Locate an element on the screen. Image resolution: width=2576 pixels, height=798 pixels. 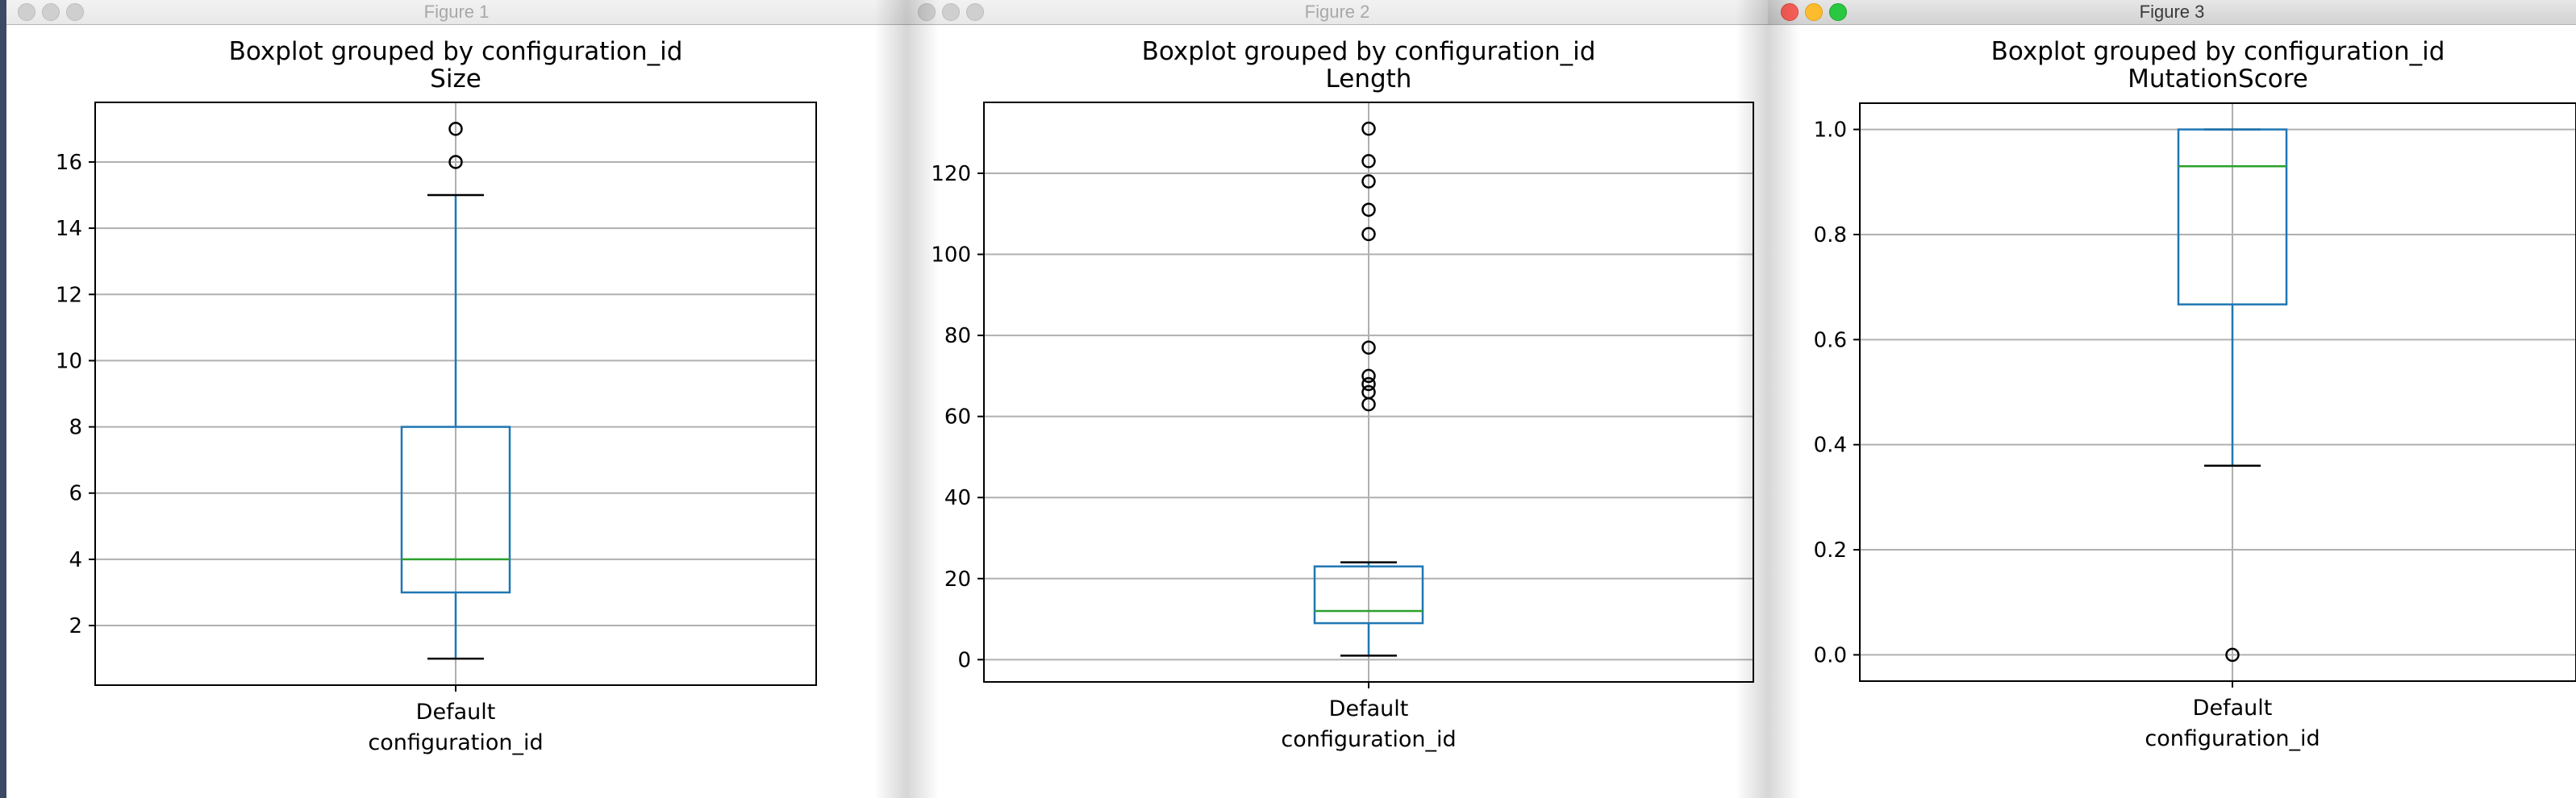
y-tick-label: 120 is located at coordinates (951, 174).